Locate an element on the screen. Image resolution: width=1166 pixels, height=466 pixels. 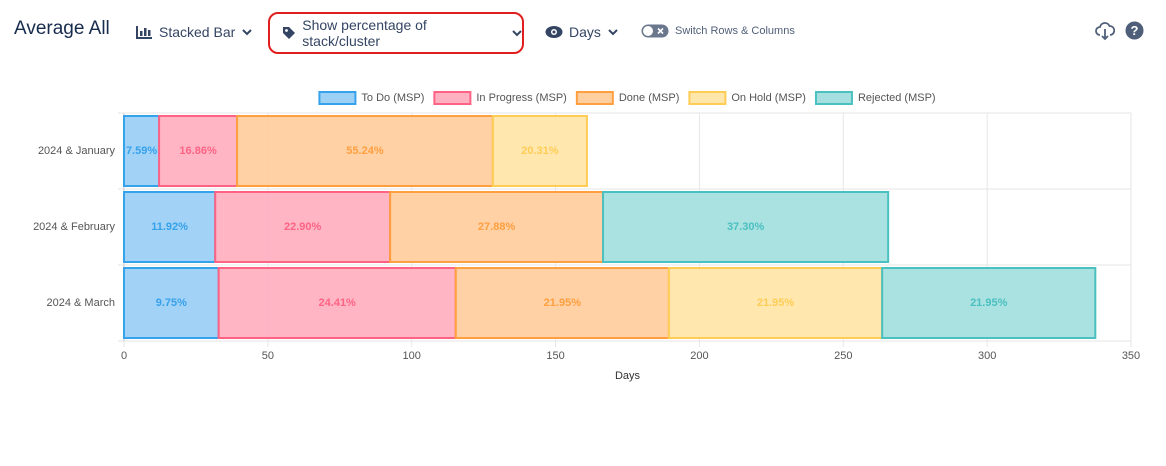
legend-label: In Progress (MSP) is located at coordinates (521, 98).